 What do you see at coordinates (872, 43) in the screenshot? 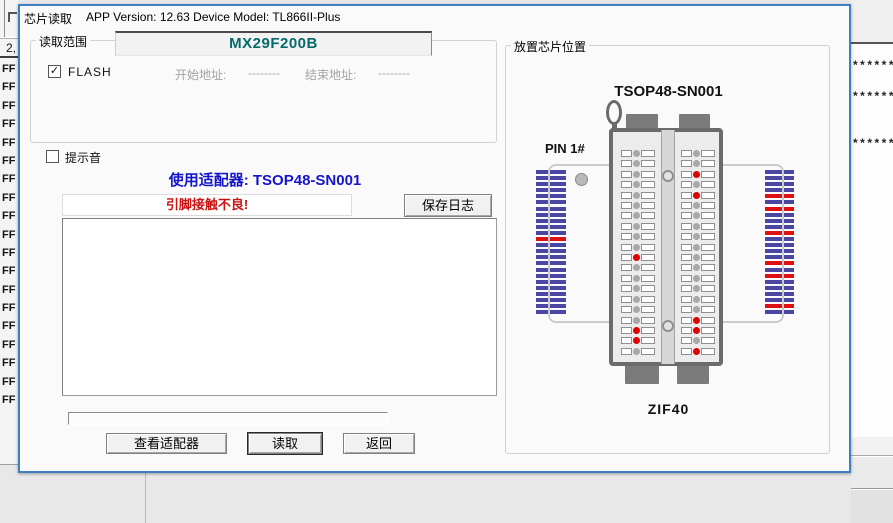
I see `background-divider` at bounding box center [872, 43].